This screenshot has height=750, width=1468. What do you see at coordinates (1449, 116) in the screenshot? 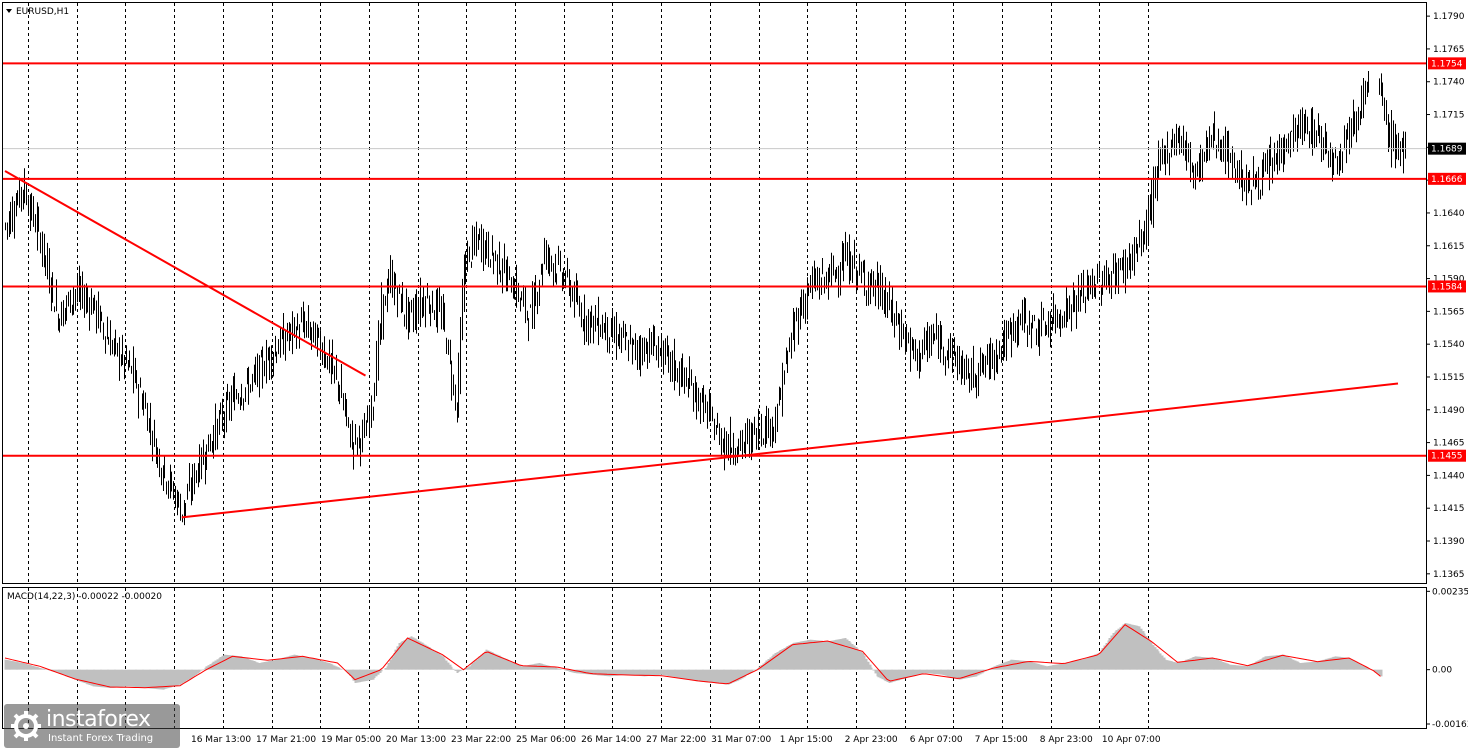
I see `price-tick-label: 1.1715` at bounding box center [1449, 116].